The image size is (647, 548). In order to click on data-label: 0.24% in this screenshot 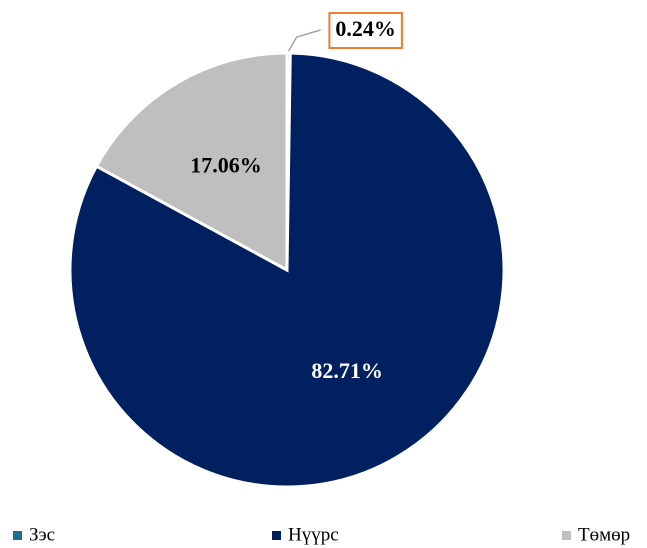, I will do `click(365, 28)`.